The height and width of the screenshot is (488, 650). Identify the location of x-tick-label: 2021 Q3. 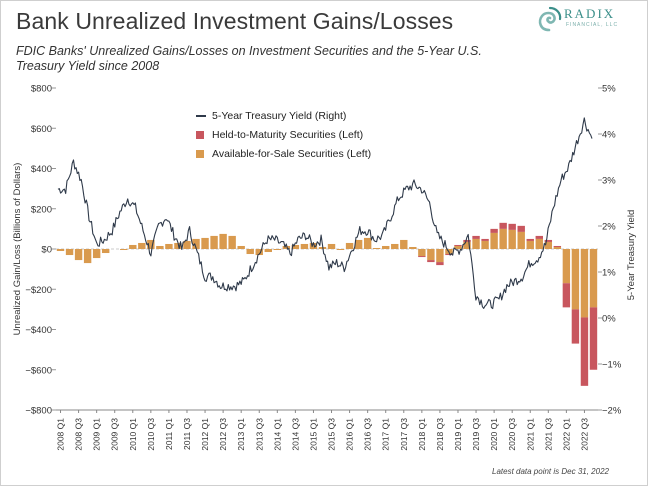
(548, 434).